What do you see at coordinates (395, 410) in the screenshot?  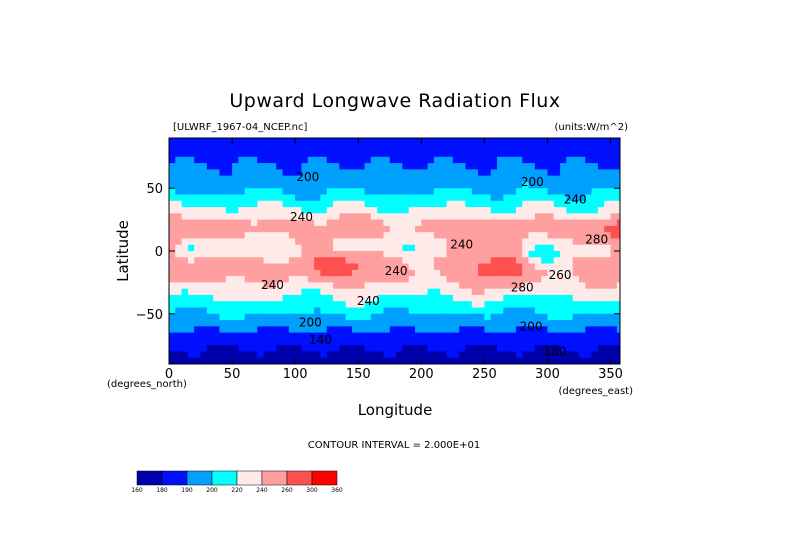 I see `x-axis-title: Longitude` at bounding box center [395, 410].